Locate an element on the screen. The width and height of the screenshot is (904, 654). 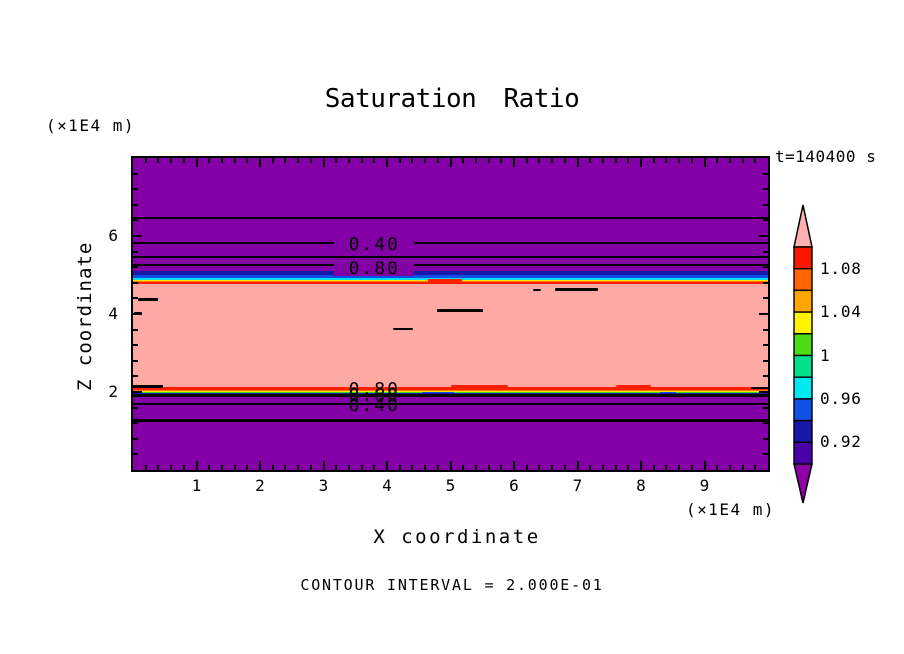
colorbar-tick-label: 0.96 is located at coordinates (841, 398).